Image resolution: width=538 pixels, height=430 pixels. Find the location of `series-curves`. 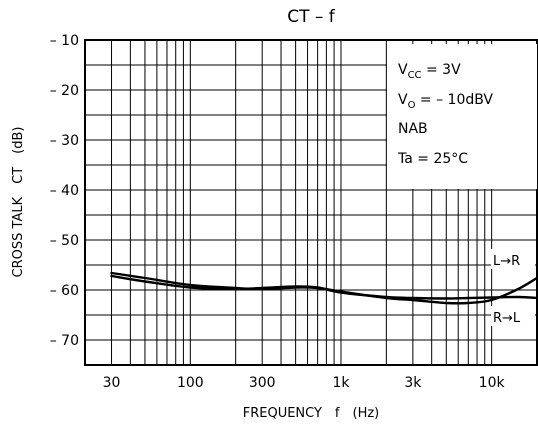

series-curves is located at coordinates (324, 288).